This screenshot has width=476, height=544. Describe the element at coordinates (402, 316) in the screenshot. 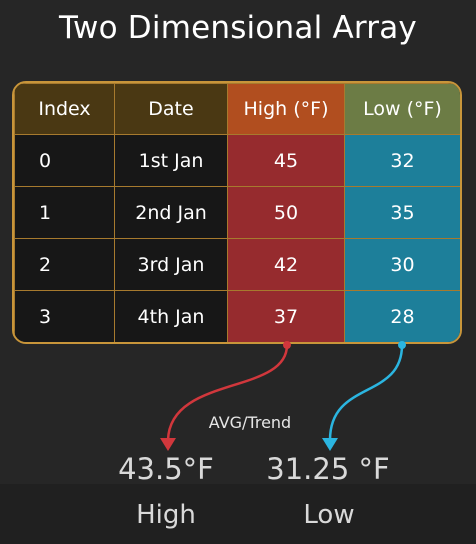

I see `cell-low: 28` at that location.